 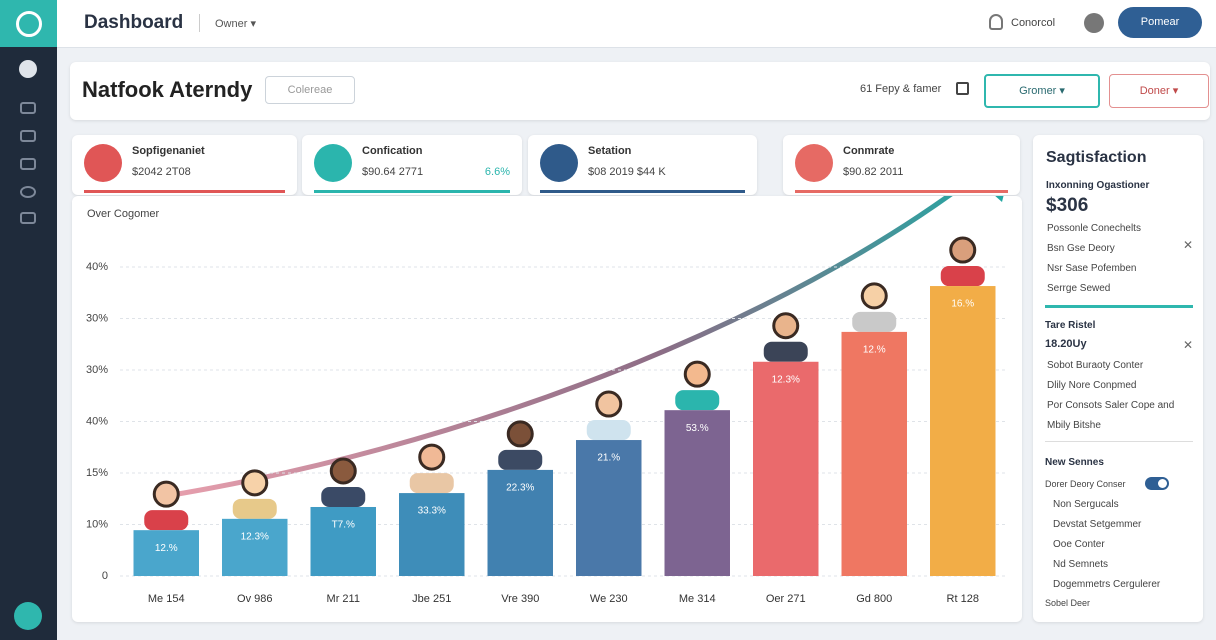 I want to click on page-title: Dashboard, so click(x=134, y=22).